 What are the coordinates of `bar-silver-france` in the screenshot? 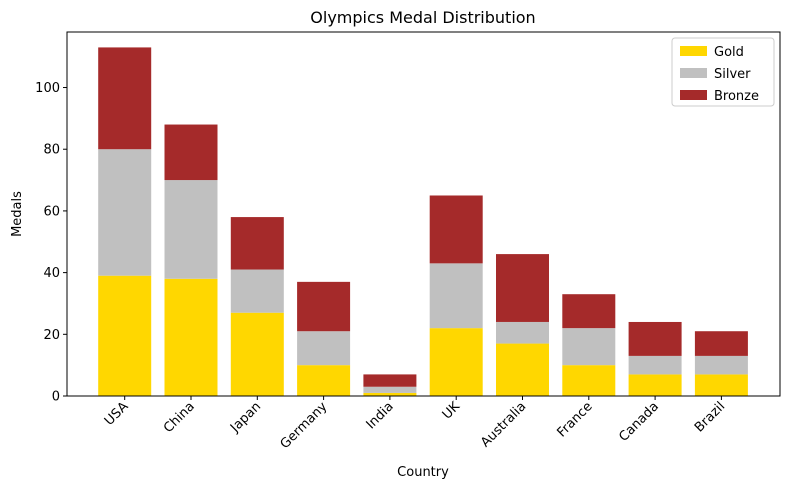 It's located at (589, 347).